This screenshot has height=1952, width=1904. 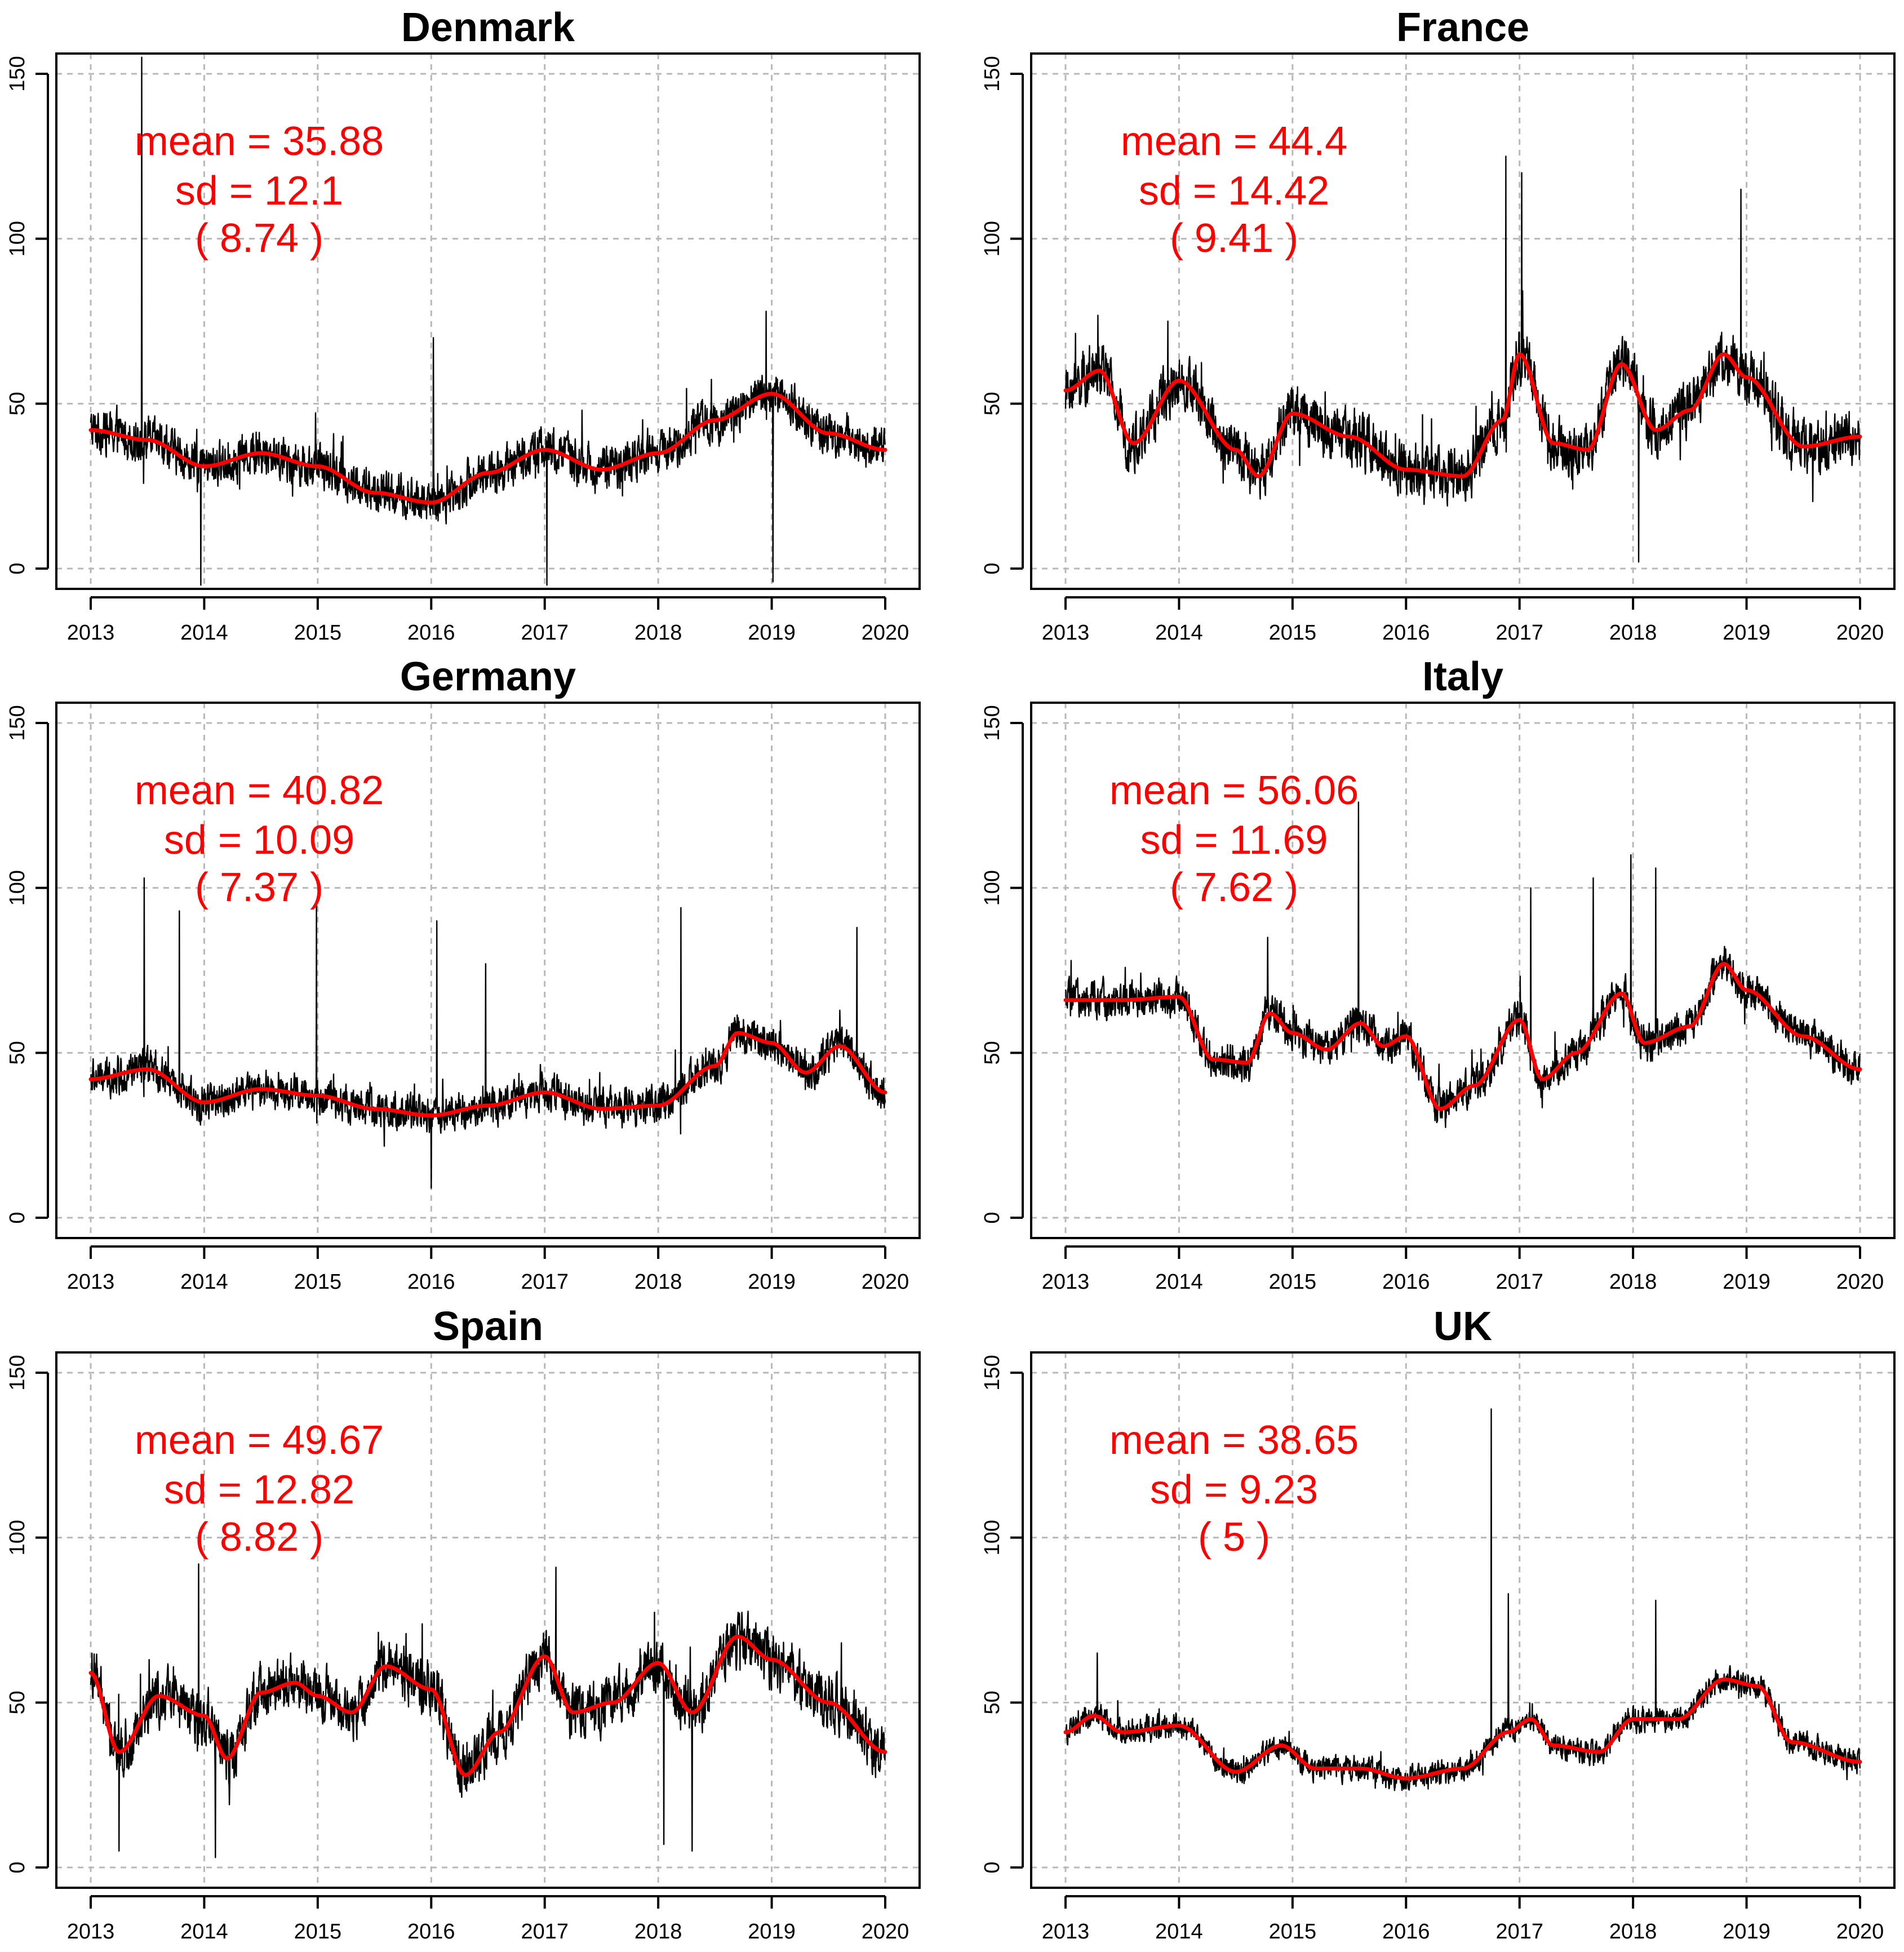 I want to click on annotation-mean: mean = 49.67, so click(x=259, y=1440).